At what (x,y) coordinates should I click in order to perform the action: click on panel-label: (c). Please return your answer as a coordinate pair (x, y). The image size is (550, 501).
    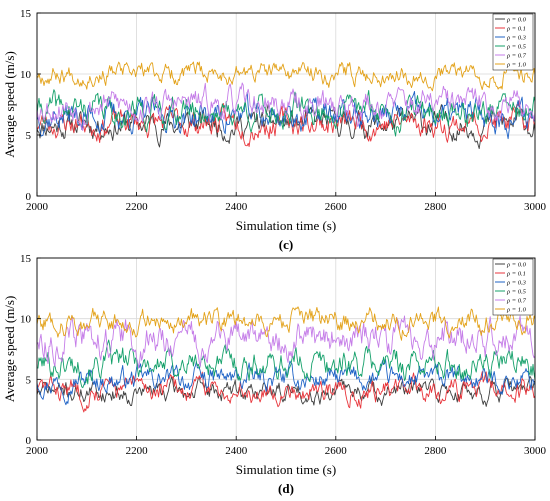
    Looking at the image, I should click on (286, 244).